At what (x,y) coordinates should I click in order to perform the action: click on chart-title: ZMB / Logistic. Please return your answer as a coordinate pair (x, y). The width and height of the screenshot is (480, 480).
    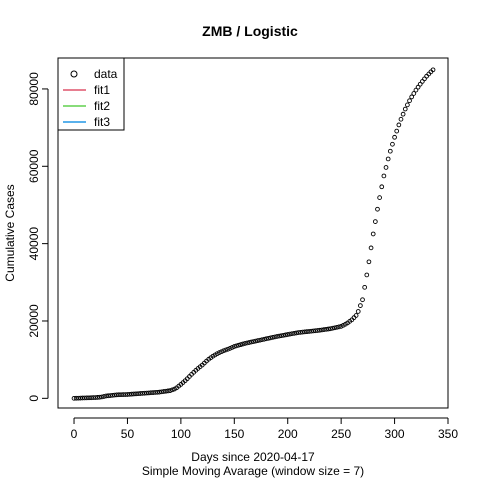
    Looking at the image, I should click on (250, 31).